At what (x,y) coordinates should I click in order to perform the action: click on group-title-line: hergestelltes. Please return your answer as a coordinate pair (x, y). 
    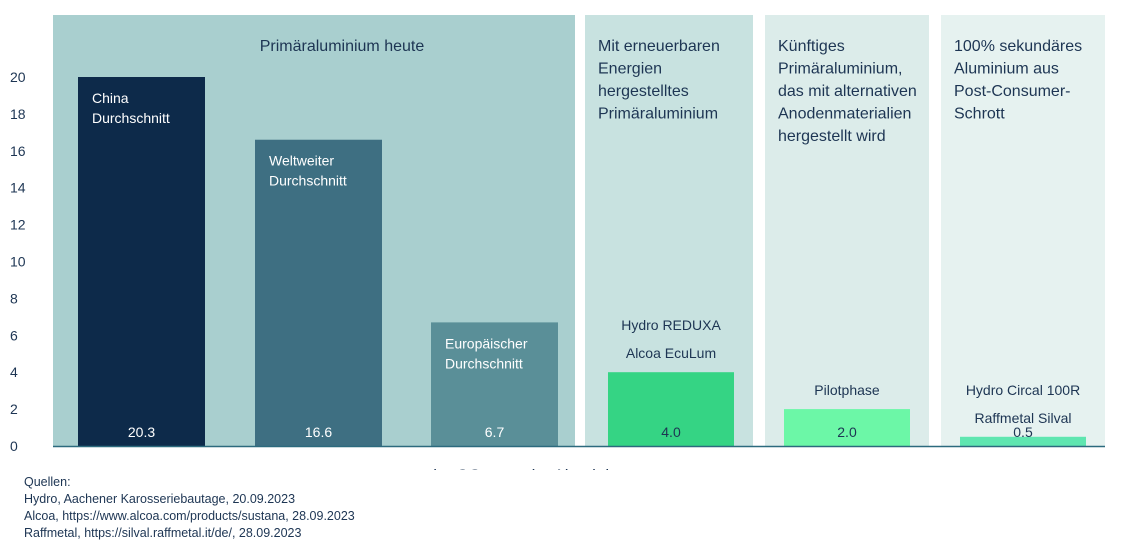
    Looking at the image, I should click on (643, 91).